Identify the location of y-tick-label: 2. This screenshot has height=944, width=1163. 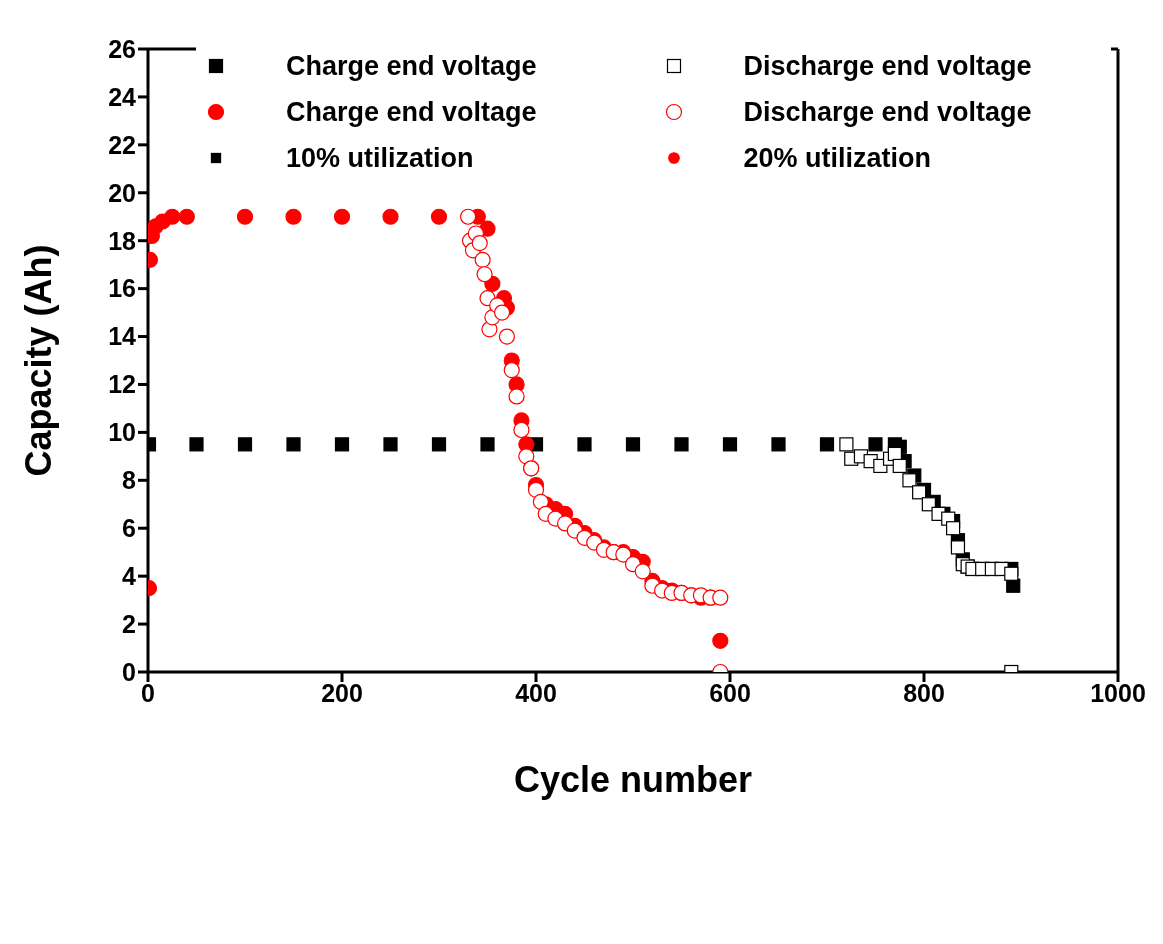
(129, 623).